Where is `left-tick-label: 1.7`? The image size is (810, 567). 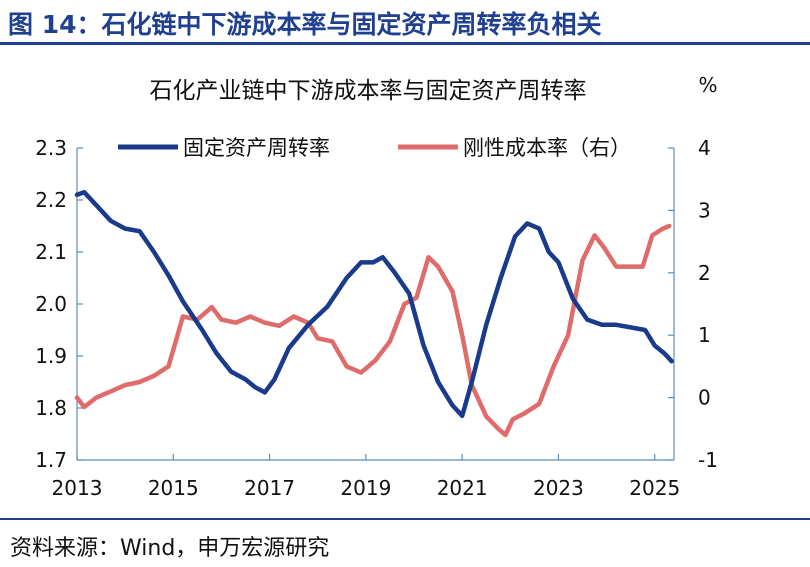 left-tick-label: 1.7 is located at coordinates (51, 460).